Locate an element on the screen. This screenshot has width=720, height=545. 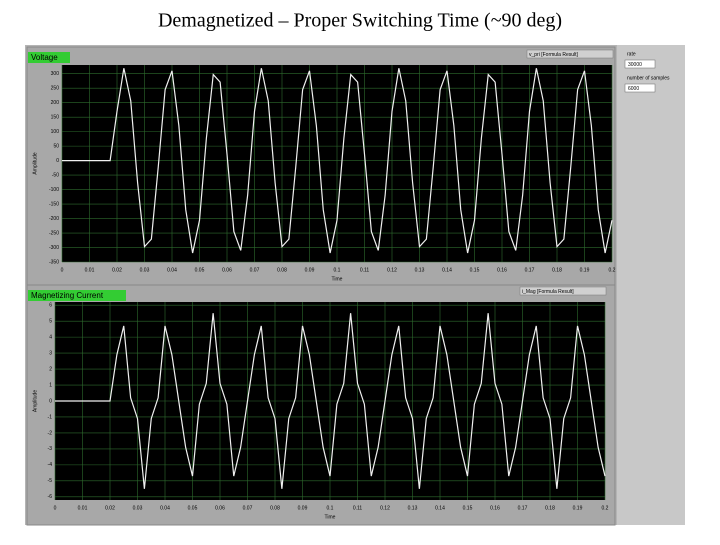
y-tick-label: -200 is located at coordinates (54, 219).